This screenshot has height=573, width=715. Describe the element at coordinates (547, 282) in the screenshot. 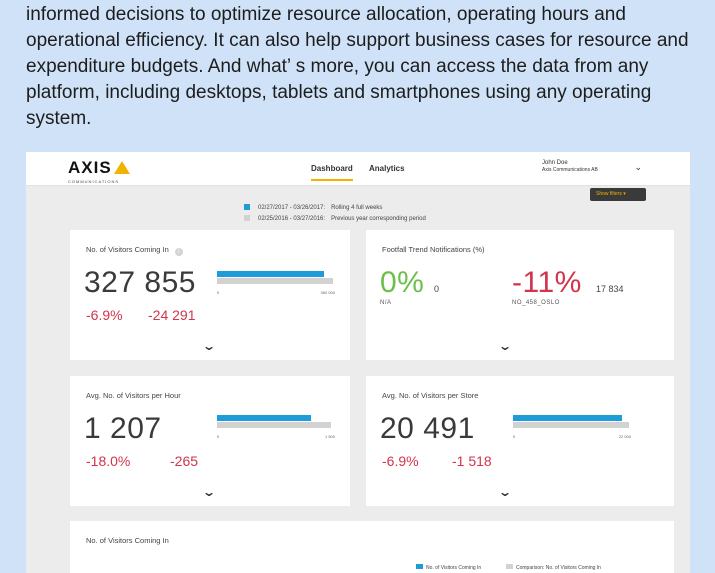

I see `footfall-right-value: -11%` at that location.